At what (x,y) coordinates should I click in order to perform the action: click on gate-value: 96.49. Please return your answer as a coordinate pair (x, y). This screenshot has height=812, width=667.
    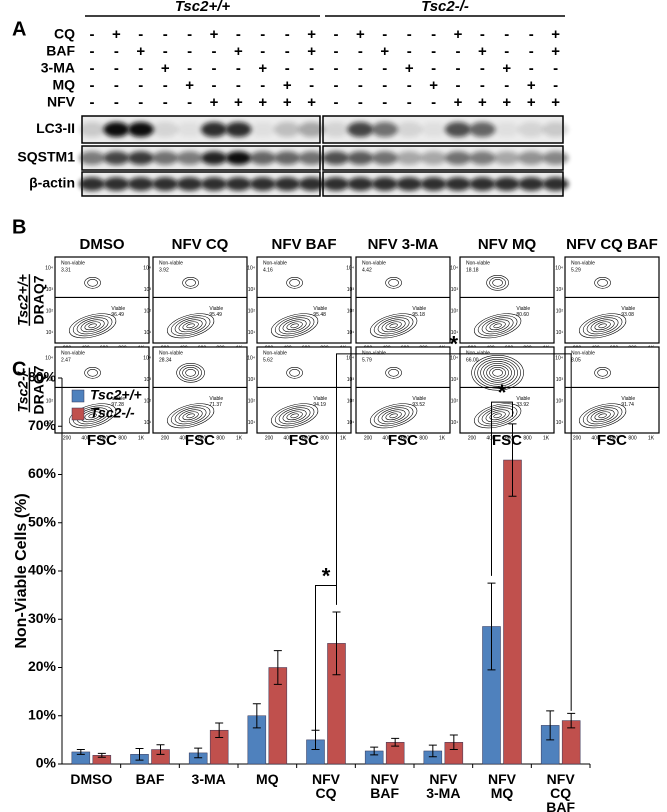
    Looking at the image, I should click on (117, 315).